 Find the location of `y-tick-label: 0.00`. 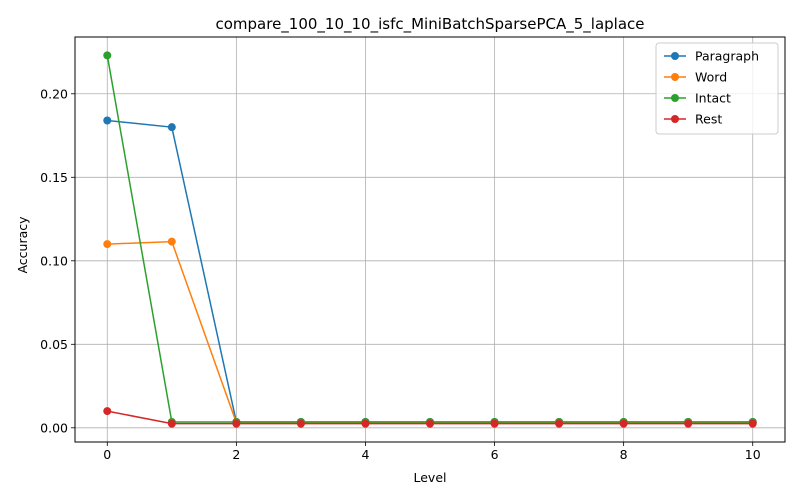

y-tick-label: 0.00 is located at coordinates (54, 427).